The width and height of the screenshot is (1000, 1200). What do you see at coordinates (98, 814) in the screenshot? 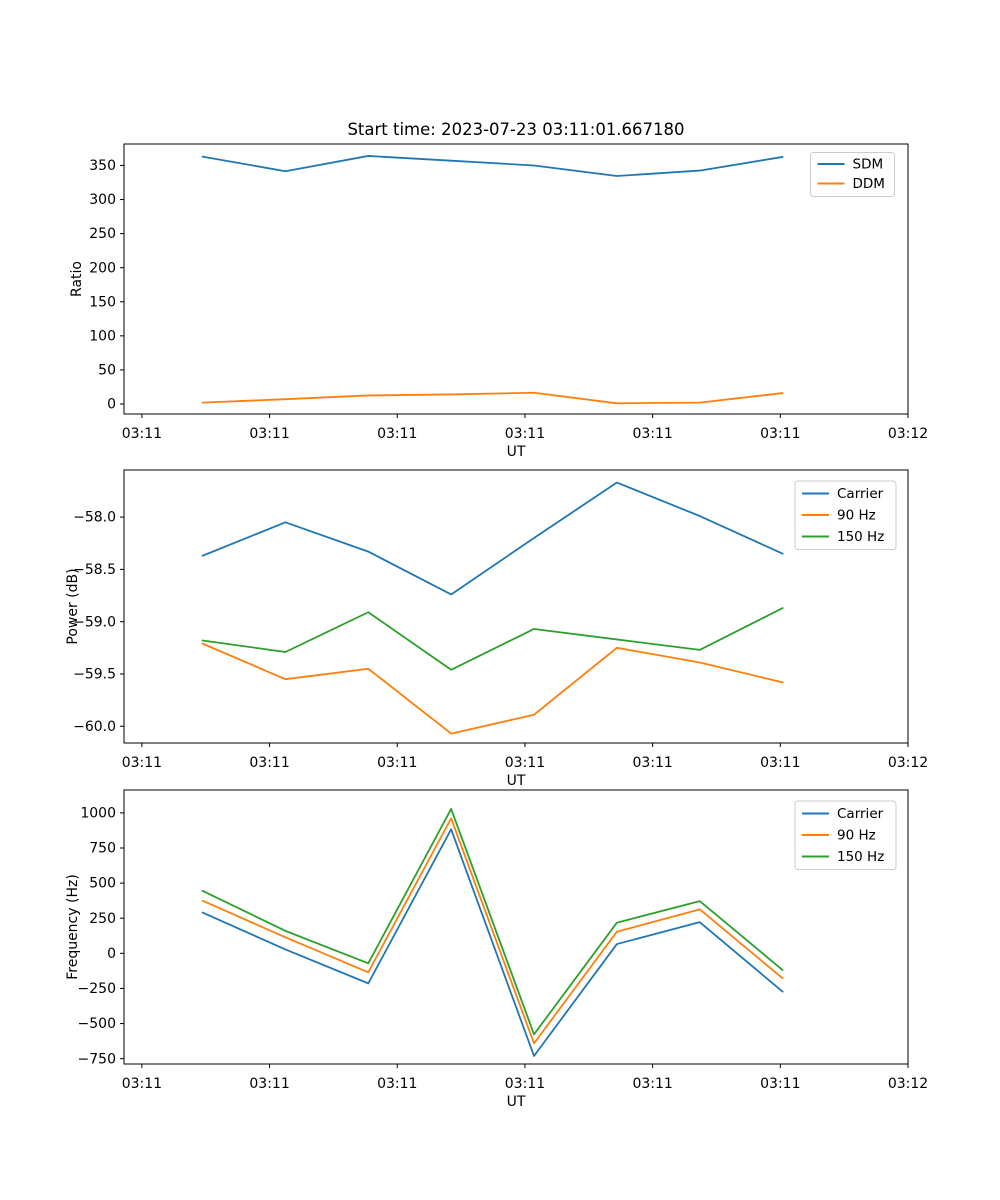
I see `y-tick-label: 1000` at bounding box center [98, 814].